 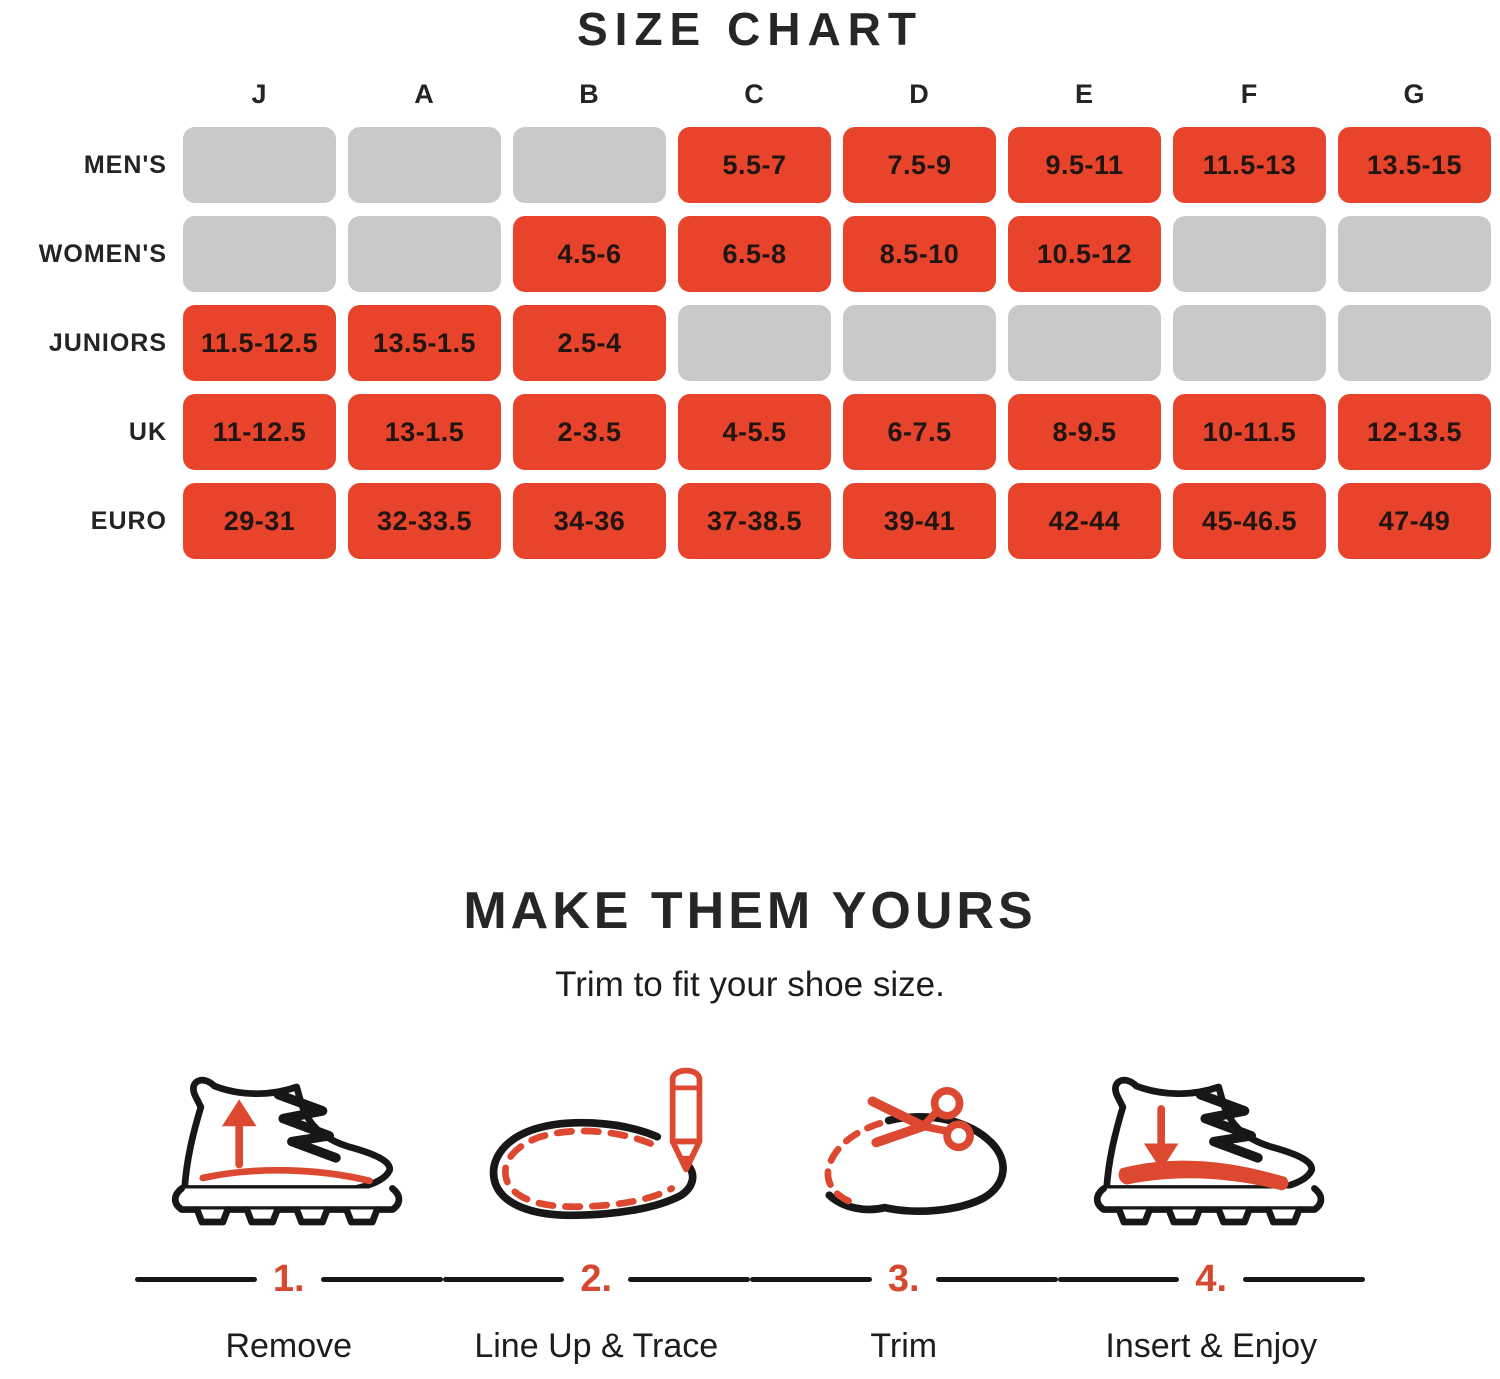 What do you see at coordinates (919, 254) in the screenshot?
I see `size-cell-d: 8.5-10` at bounding box center [919, 254].